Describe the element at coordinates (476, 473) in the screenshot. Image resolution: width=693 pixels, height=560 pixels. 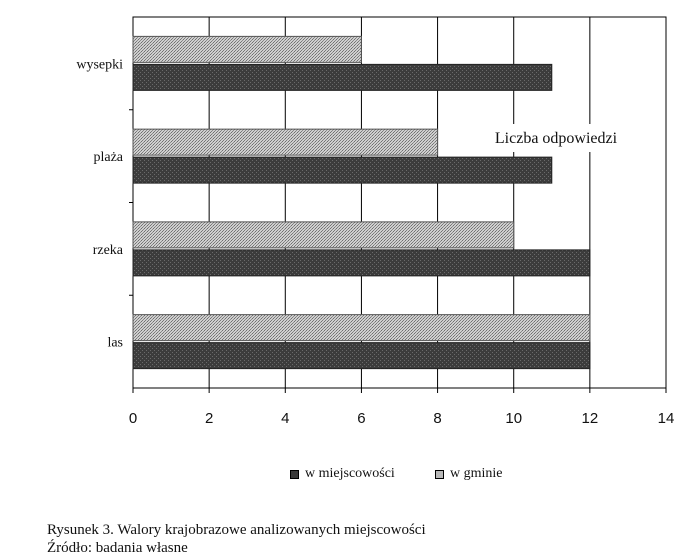
I see `legend-label: w gminie` at that location.